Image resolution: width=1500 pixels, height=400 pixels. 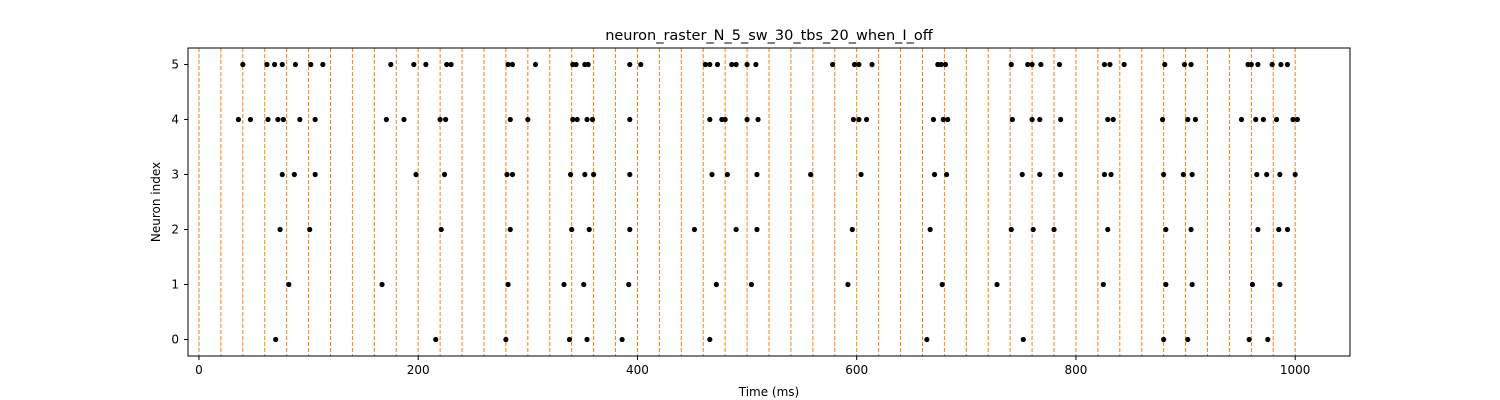 What do you see at coordinates (175, 175) in the screenshot?
I see `y-tick-label: 3` at bounding box center [175, 175].